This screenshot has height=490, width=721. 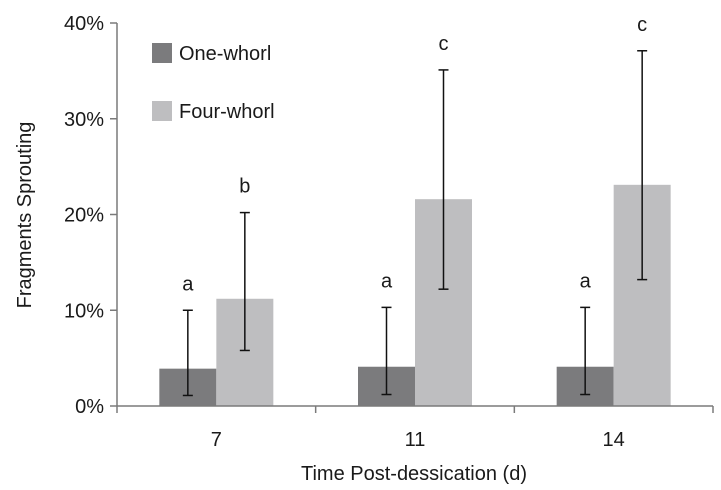 What do you see at coordinates (415, 428) in the screenshot?
I see `x-axis-ticks: 7 11 14` at bounding box center [415, 428].